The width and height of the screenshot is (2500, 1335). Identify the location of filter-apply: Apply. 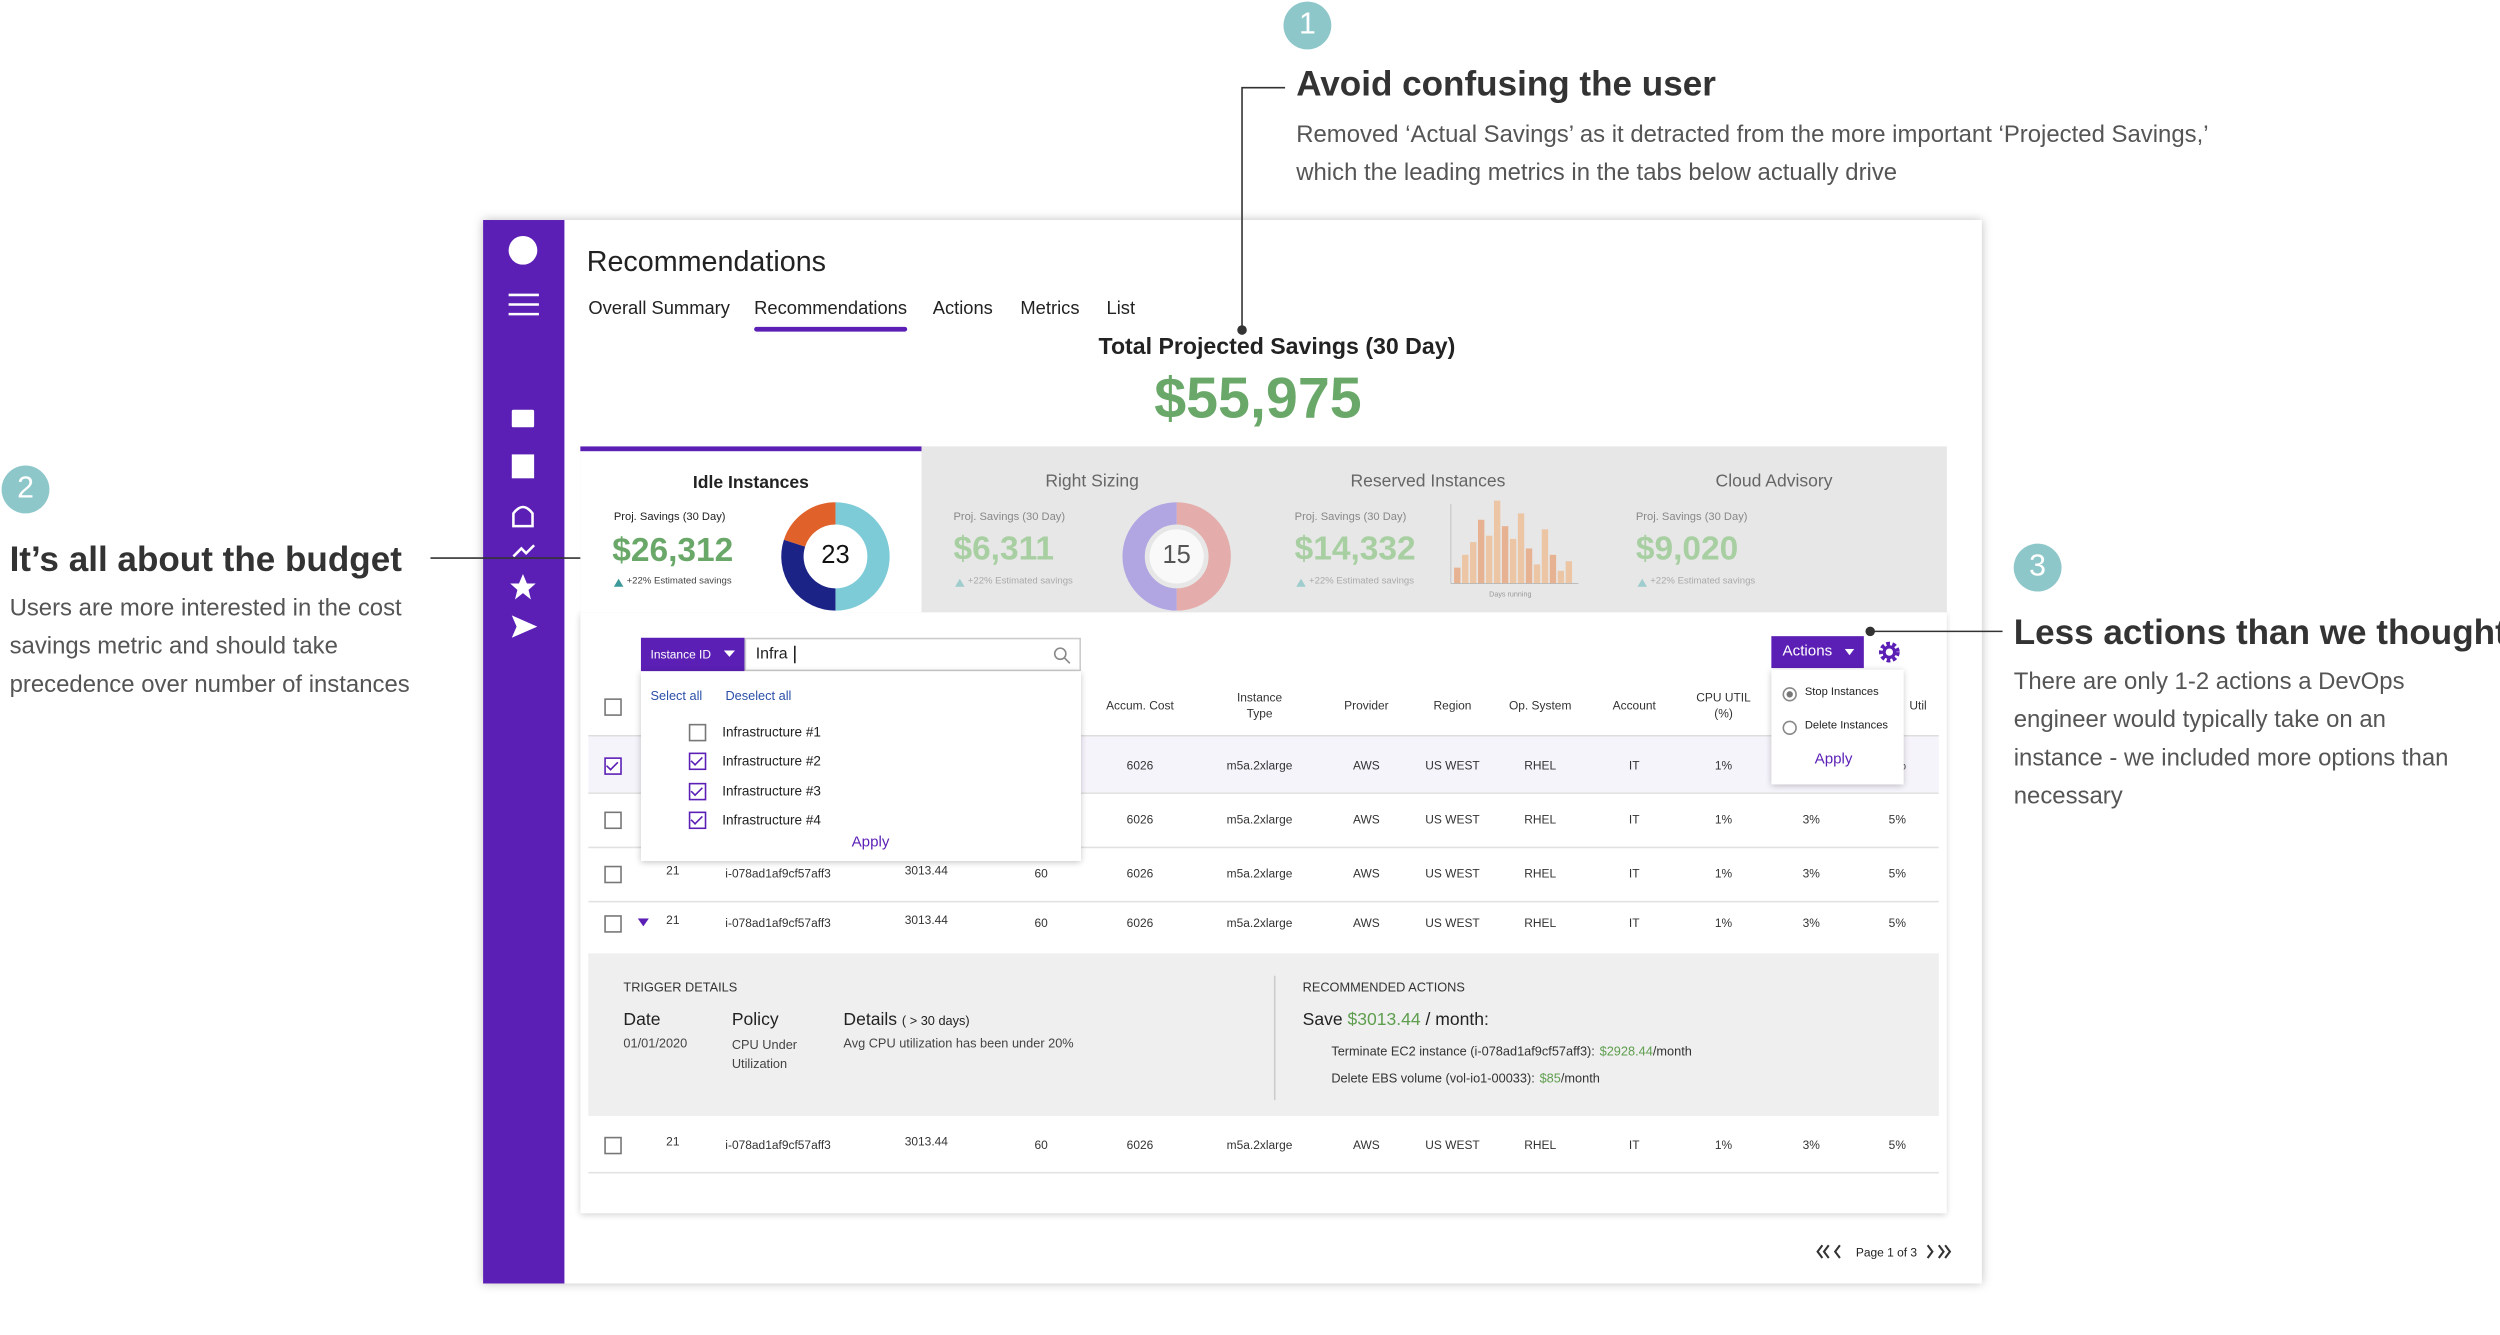
(870, 842).